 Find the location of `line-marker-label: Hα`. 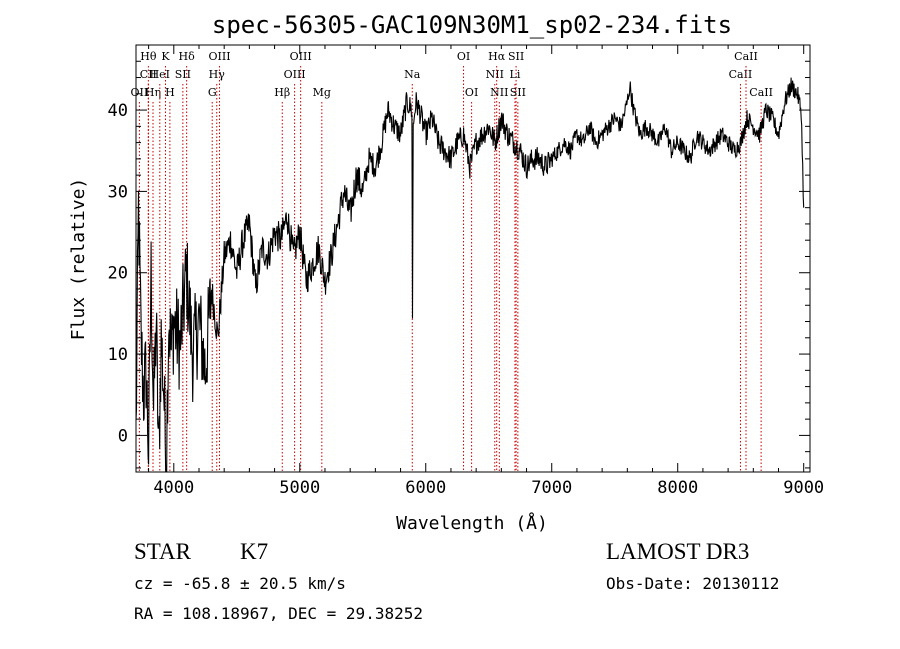

line-marker-label: Hα is located at coordinates (497, 56).